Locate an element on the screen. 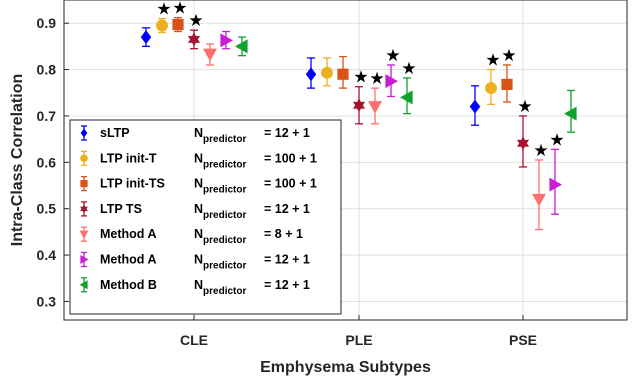  legend-entry: LTP init-TS Npredictor = 100 + 1 is located at coordinates (198, 185).